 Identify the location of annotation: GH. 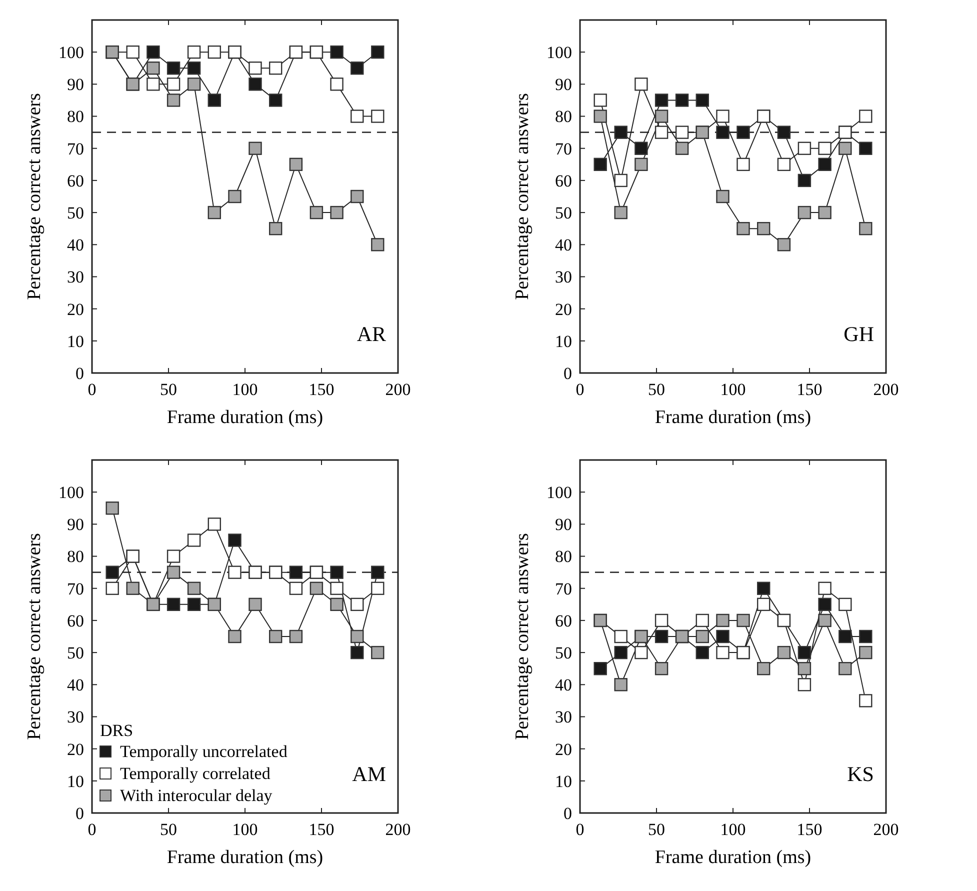
(859, 334).